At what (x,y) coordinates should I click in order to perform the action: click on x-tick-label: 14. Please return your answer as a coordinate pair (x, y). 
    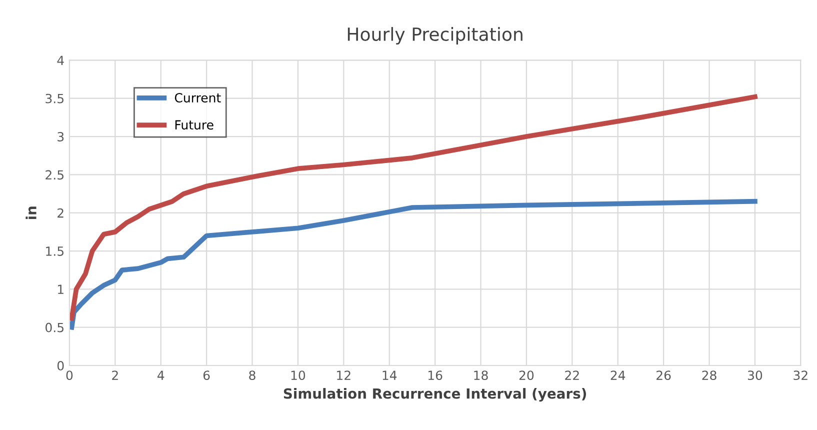
    Looking at the image, I should click on (389, 375).